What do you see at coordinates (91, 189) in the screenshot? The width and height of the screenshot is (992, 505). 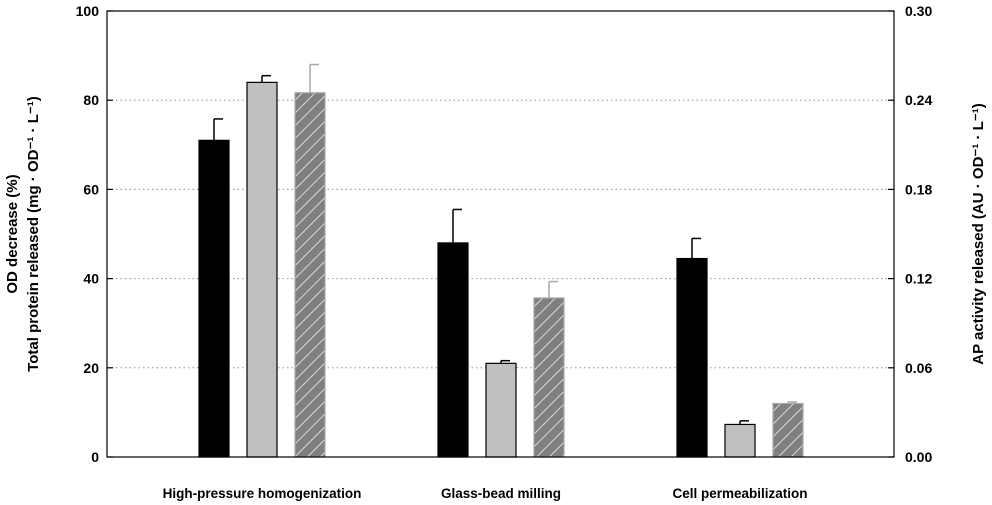 I see `left-tick-label: 60` at bounding box center [91, 189].